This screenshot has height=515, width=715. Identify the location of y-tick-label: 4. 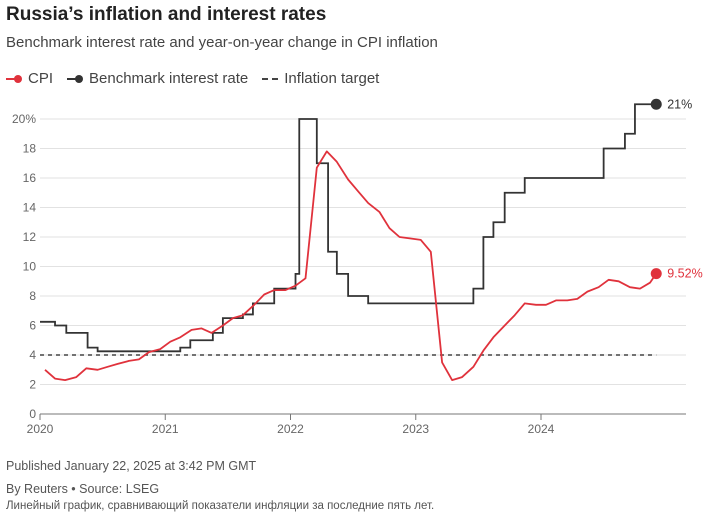
(32, 355).